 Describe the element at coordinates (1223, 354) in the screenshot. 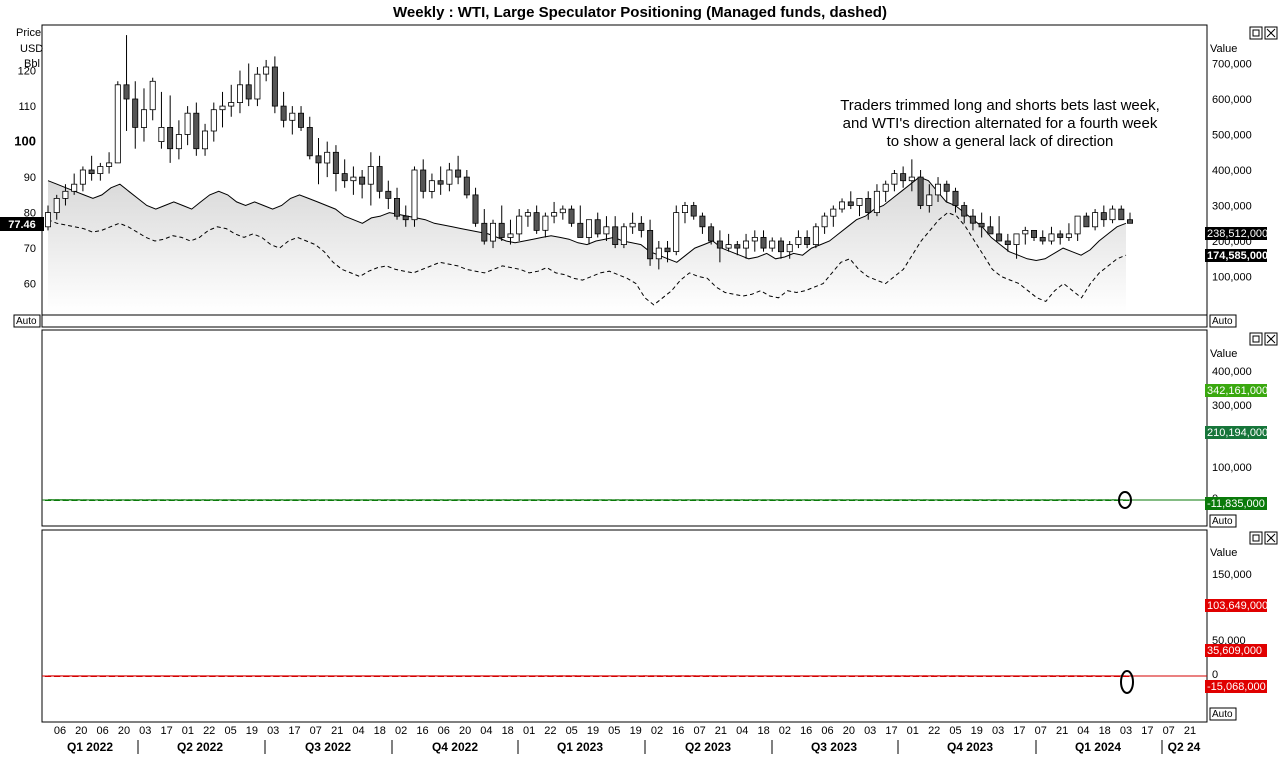

I see `value-label: Value` at that location.